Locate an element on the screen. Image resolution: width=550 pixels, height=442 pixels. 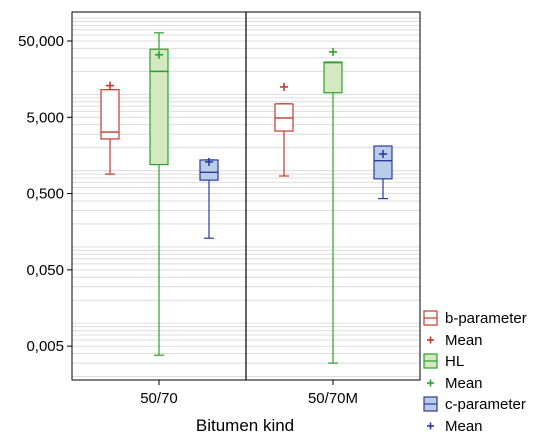
box-b-parameter-50/70M is located at coordinates (284, 129).